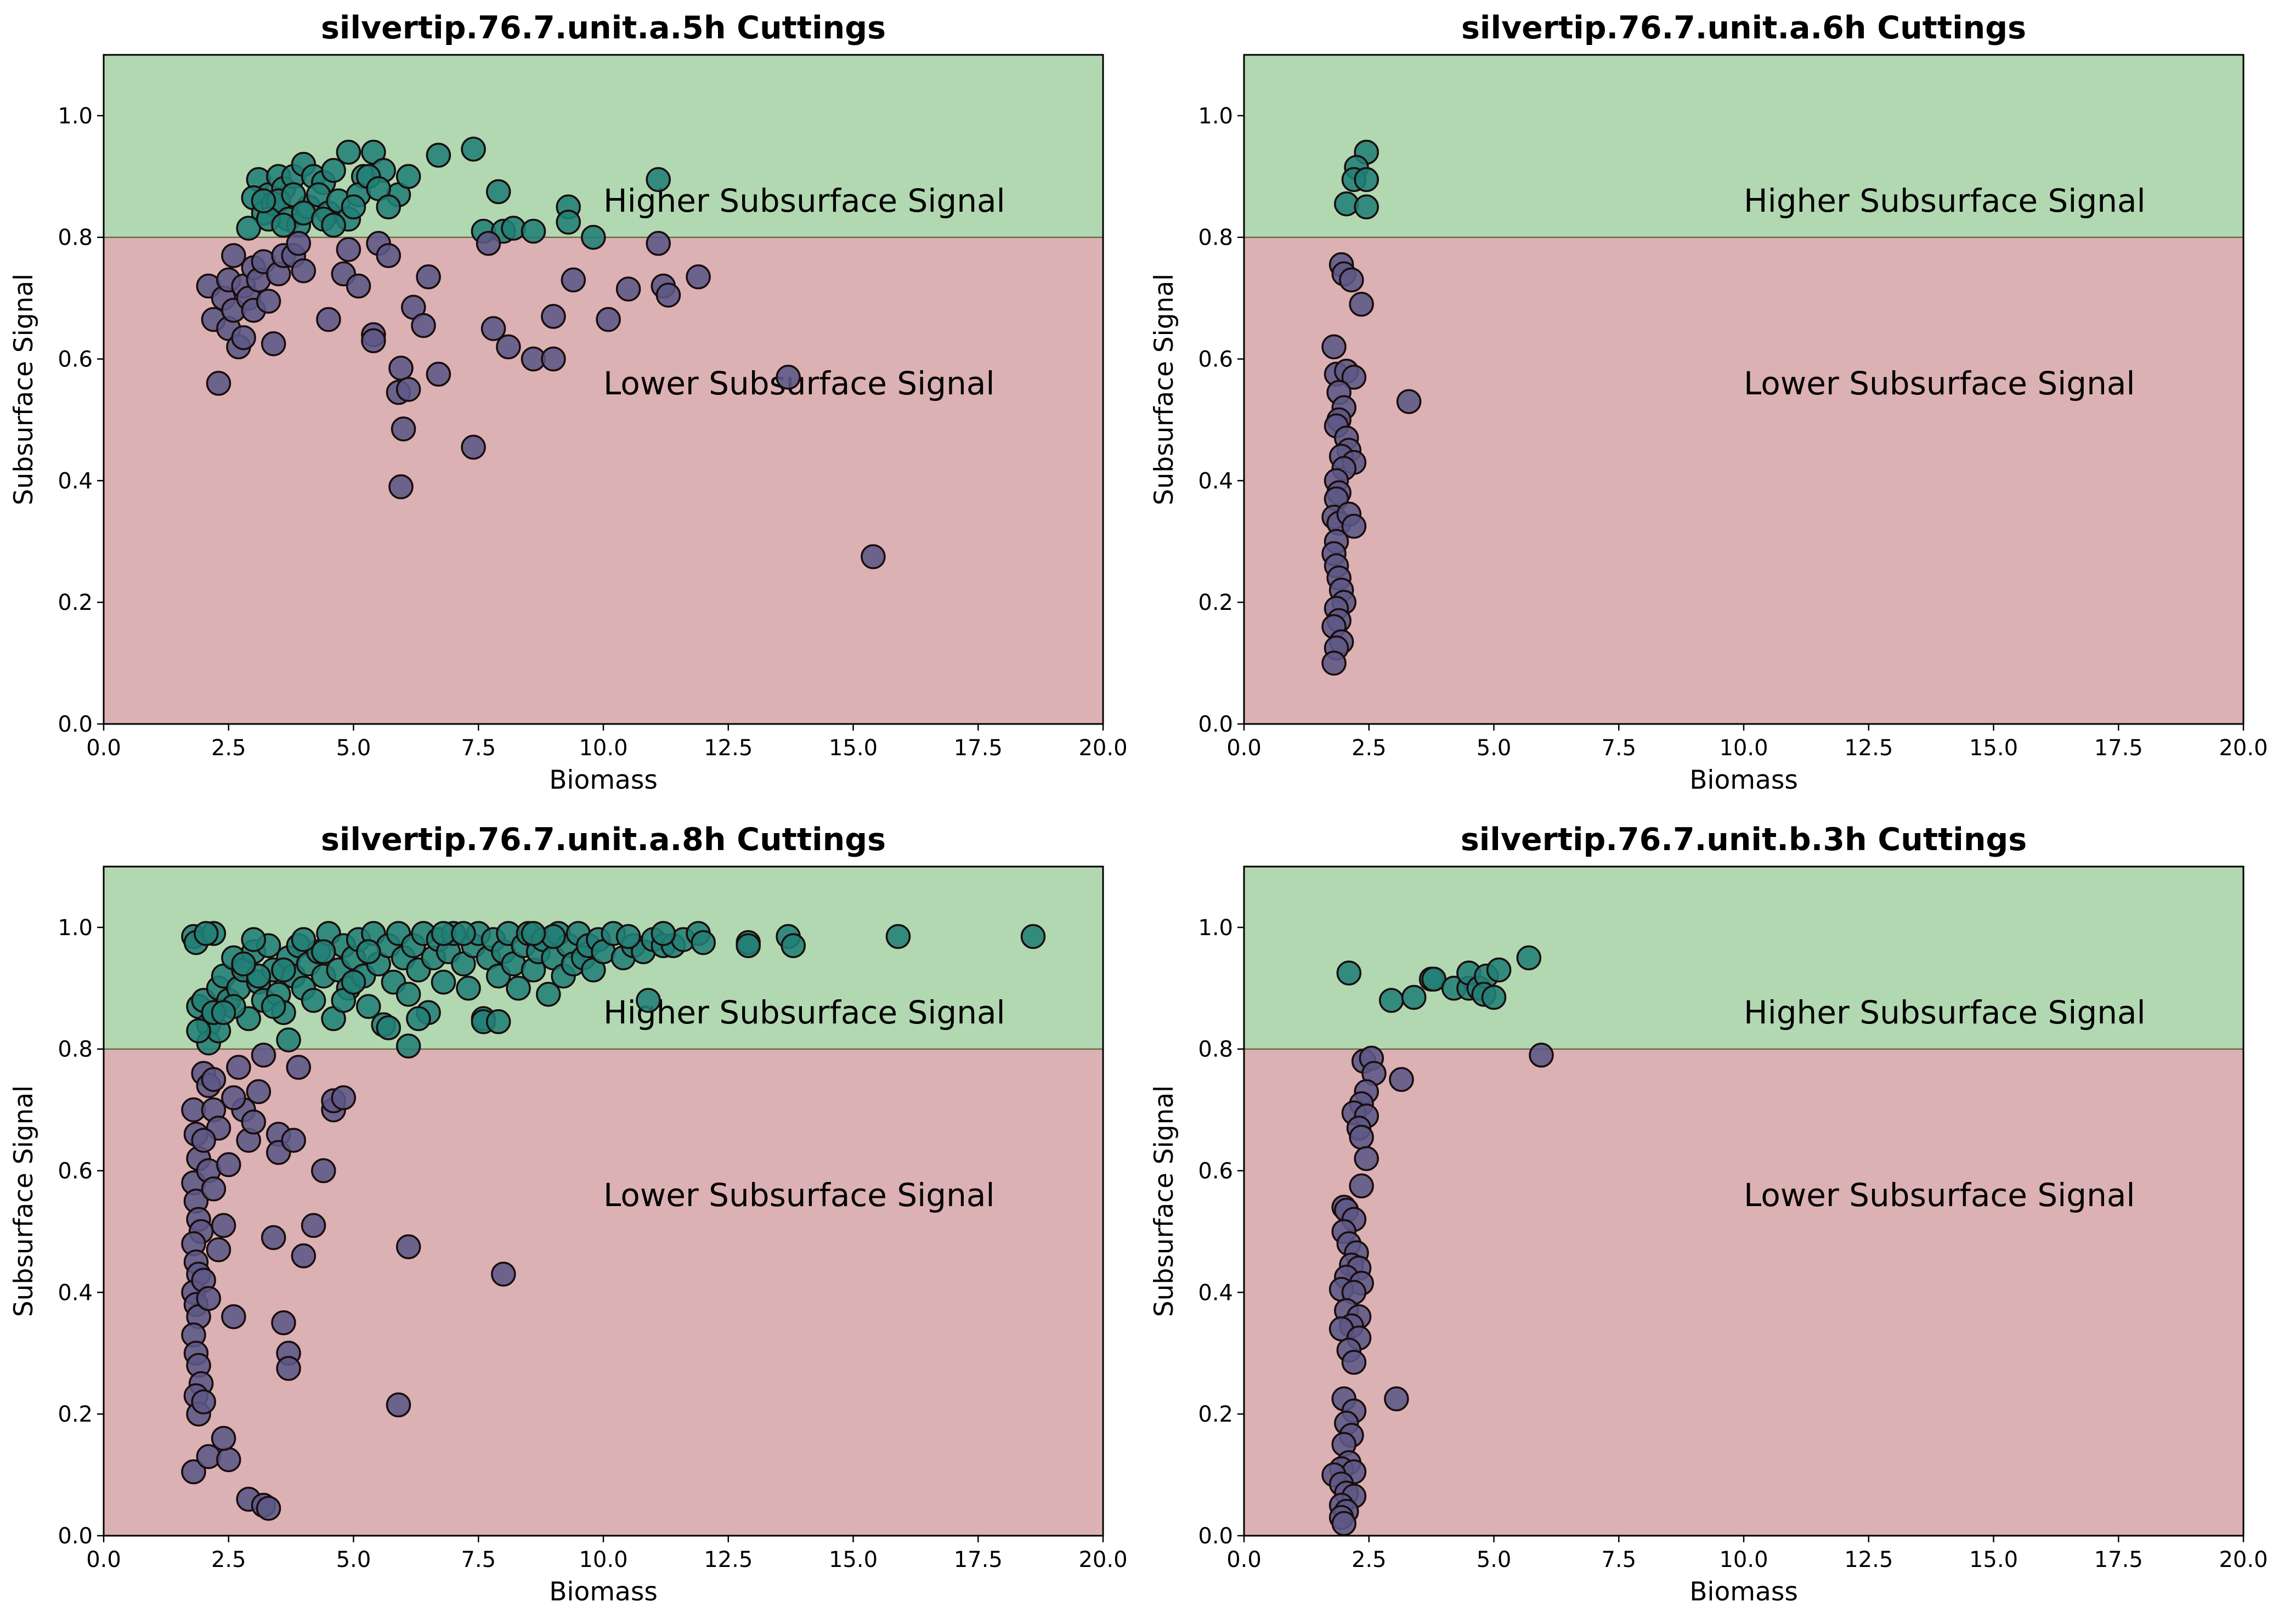 This screenshot has height=1624, width=2284. I want to click on y-tick-label: 0.6, so click(1215, 1171).